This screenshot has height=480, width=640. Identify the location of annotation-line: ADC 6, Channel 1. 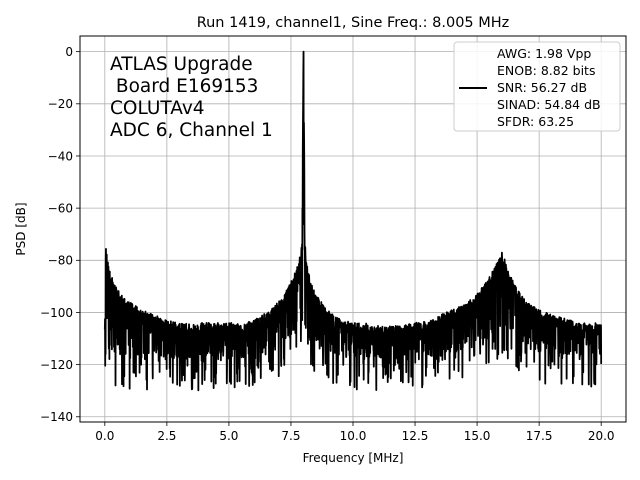
(191, 130).